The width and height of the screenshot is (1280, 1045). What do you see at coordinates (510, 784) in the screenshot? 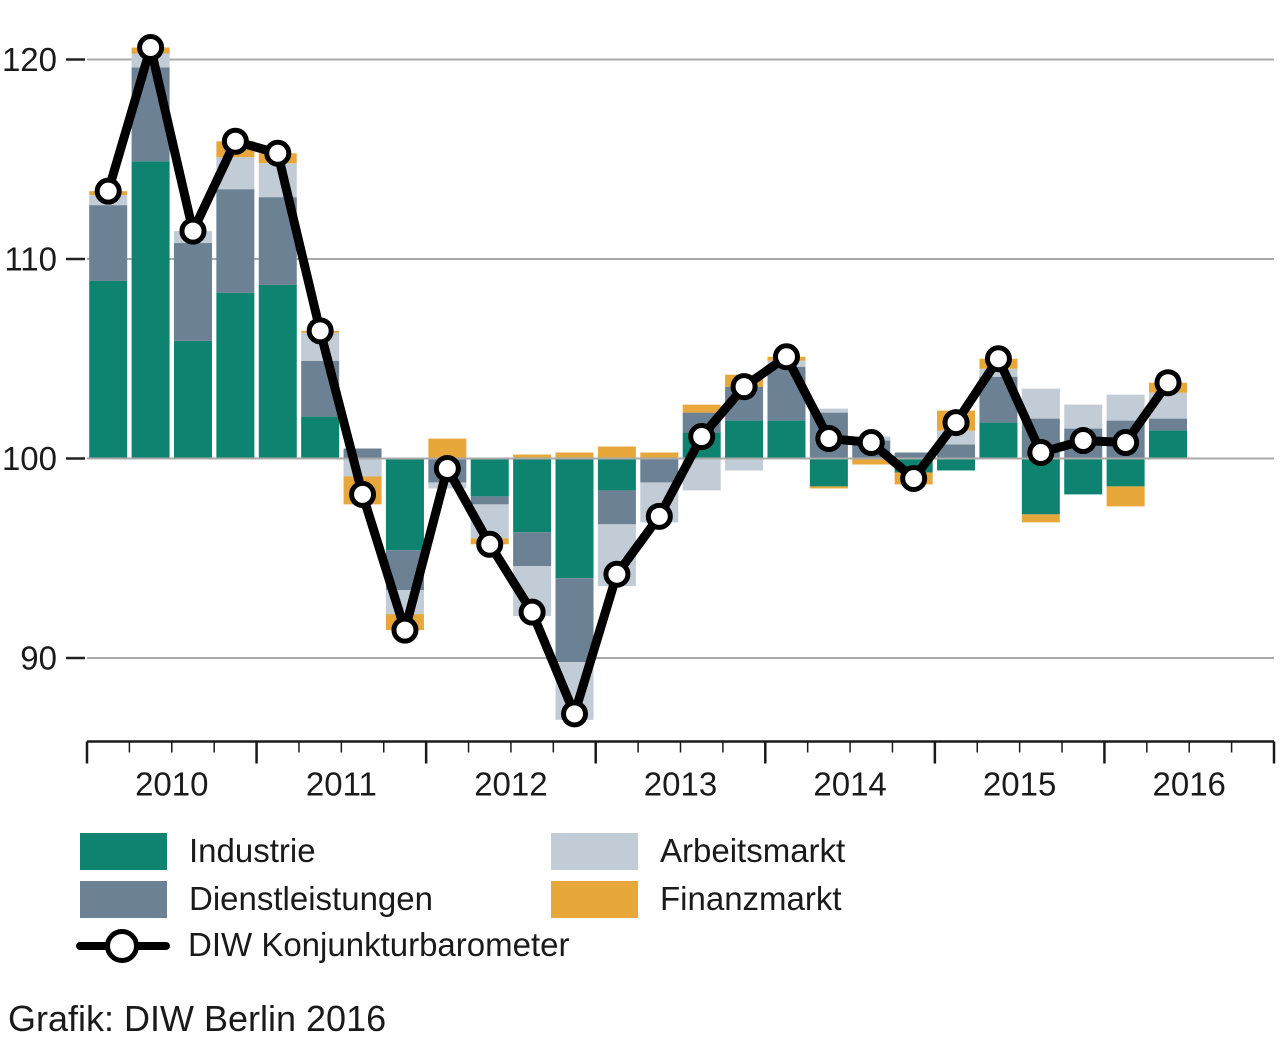
I see `x-year-label-2012: 2012` at bounding box center [510, 784].